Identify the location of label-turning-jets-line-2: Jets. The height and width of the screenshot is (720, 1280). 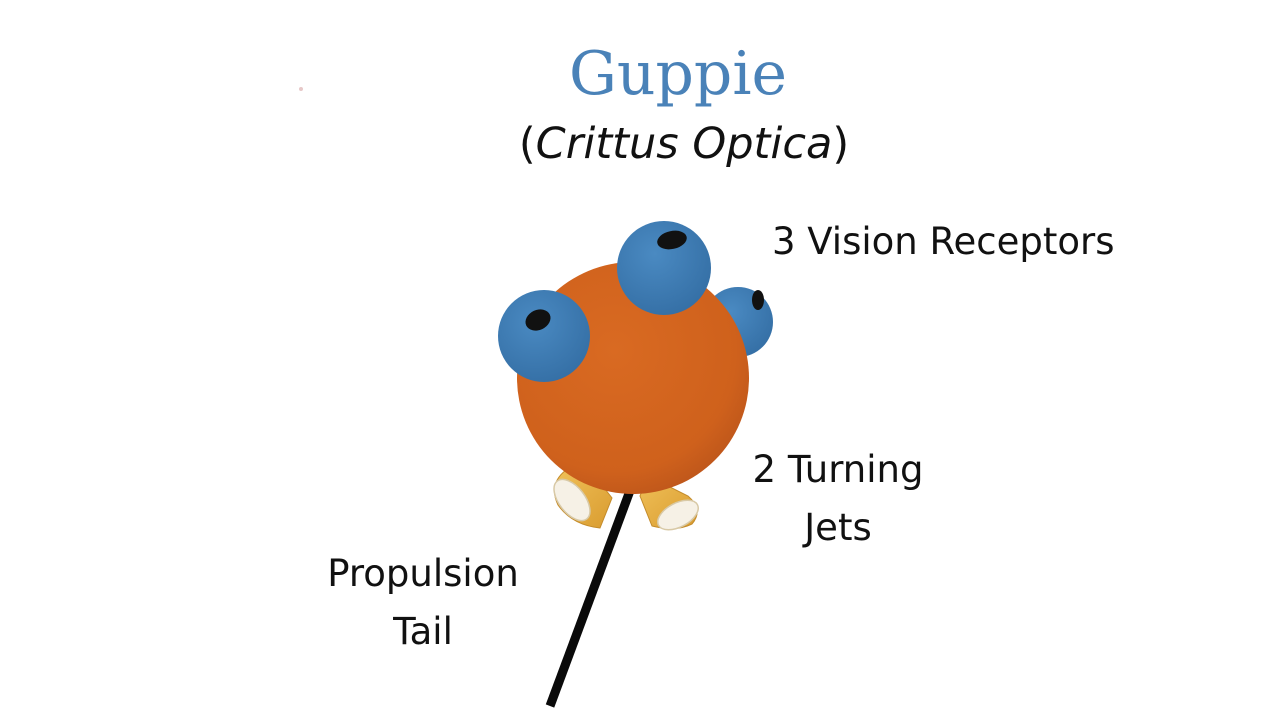
(838, 527).